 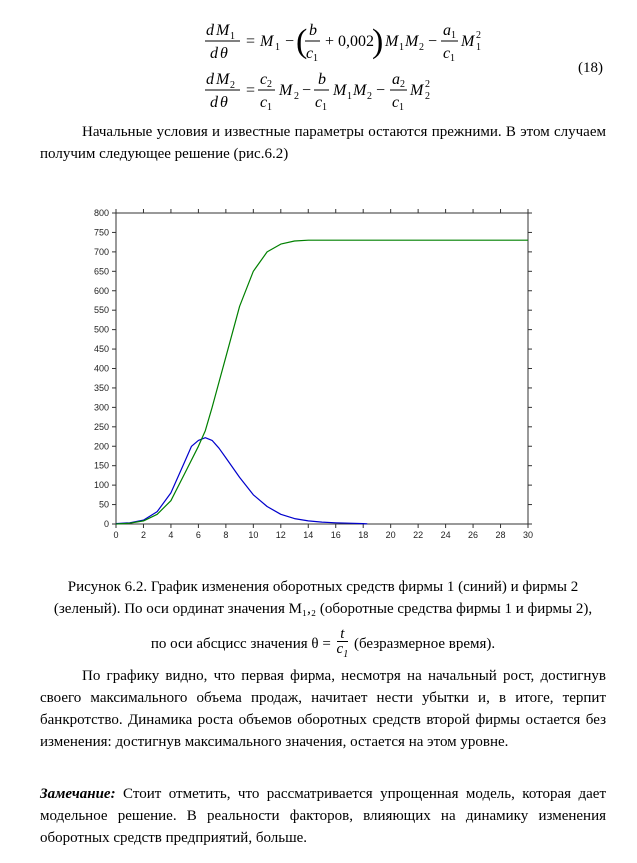 What do you see at coordinates (101, 388) in the screenshot?
I see `y-tick-label: 350` at bounding box center [101, 388].